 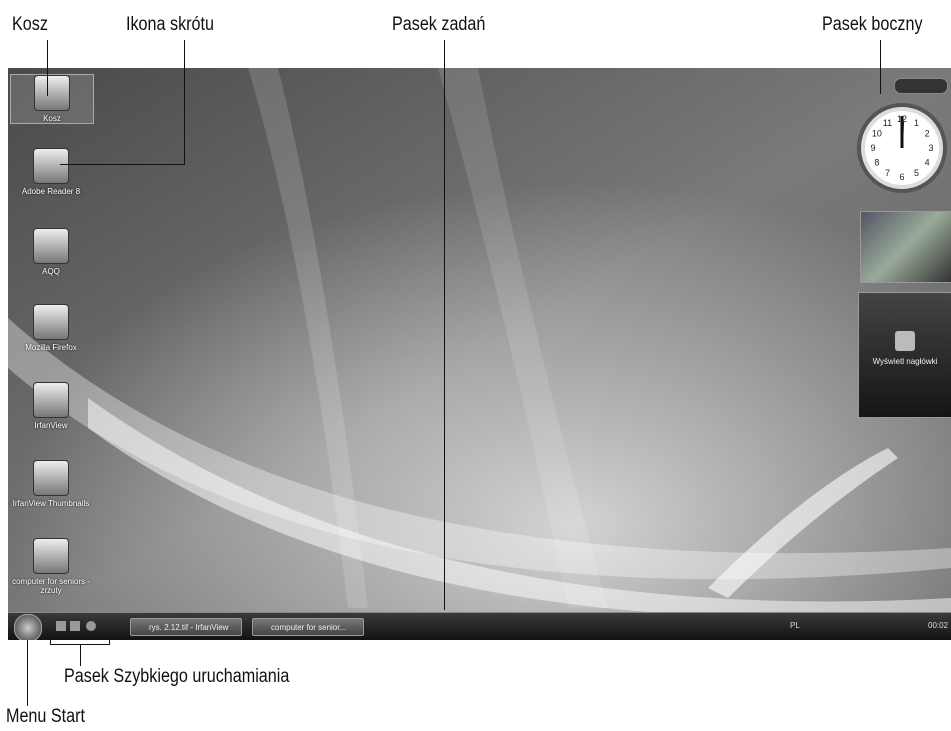 I want to click on callout-label: Pasek boczny, so click(x=872, y=24).